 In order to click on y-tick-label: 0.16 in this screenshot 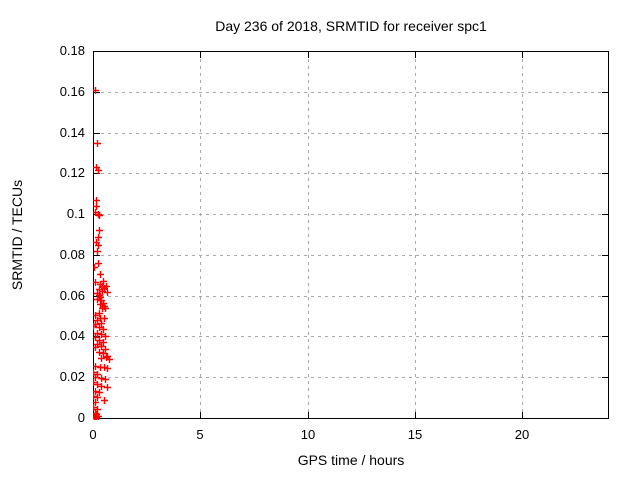, I will do `click(72, 91)`.